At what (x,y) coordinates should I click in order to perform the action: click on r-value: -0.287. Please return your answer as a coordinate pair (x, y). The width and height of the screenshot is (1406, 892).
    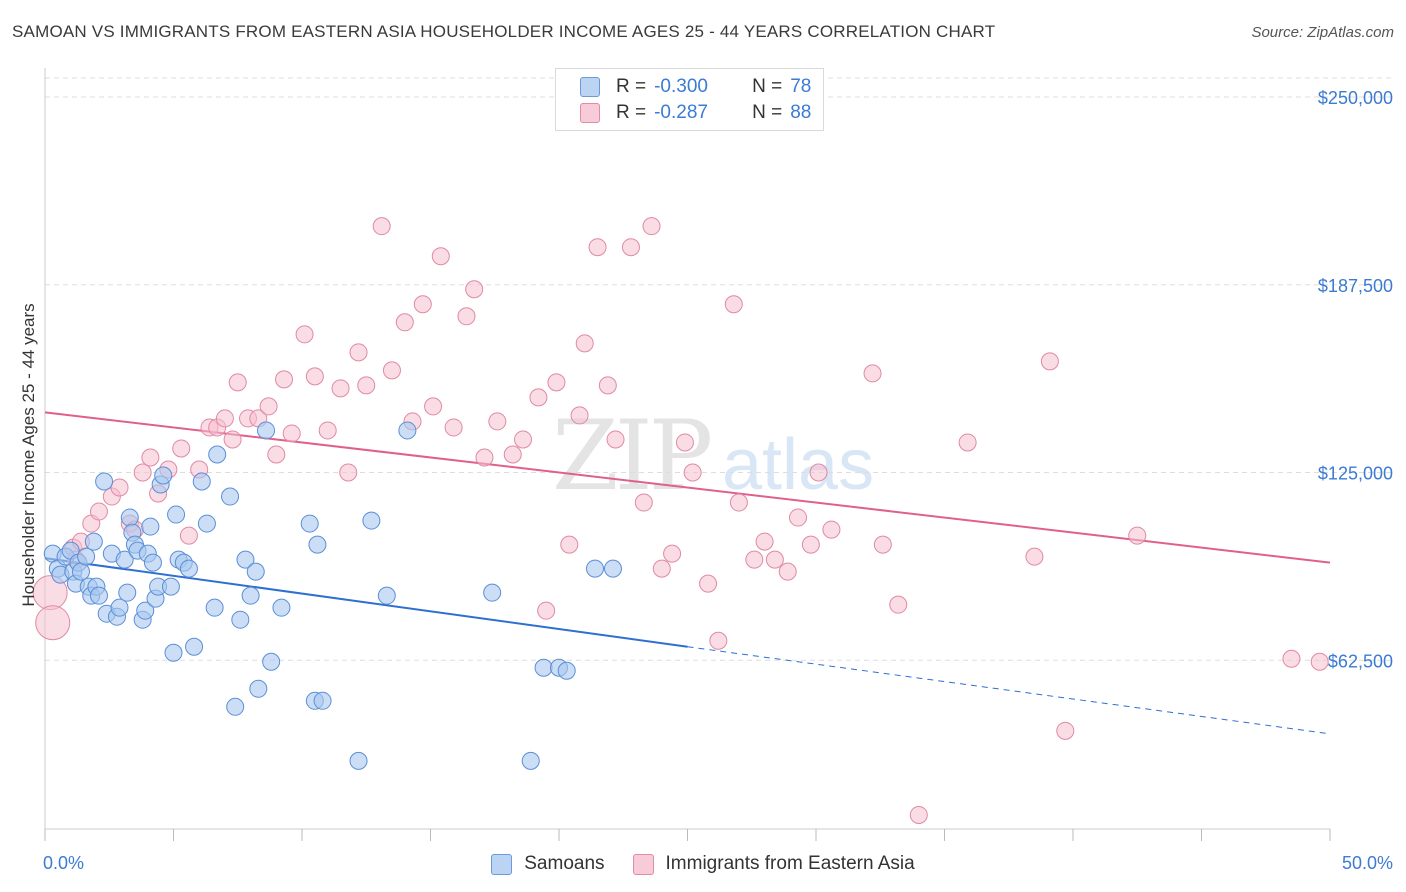
    Looking at the image, I should click on (681, 112).